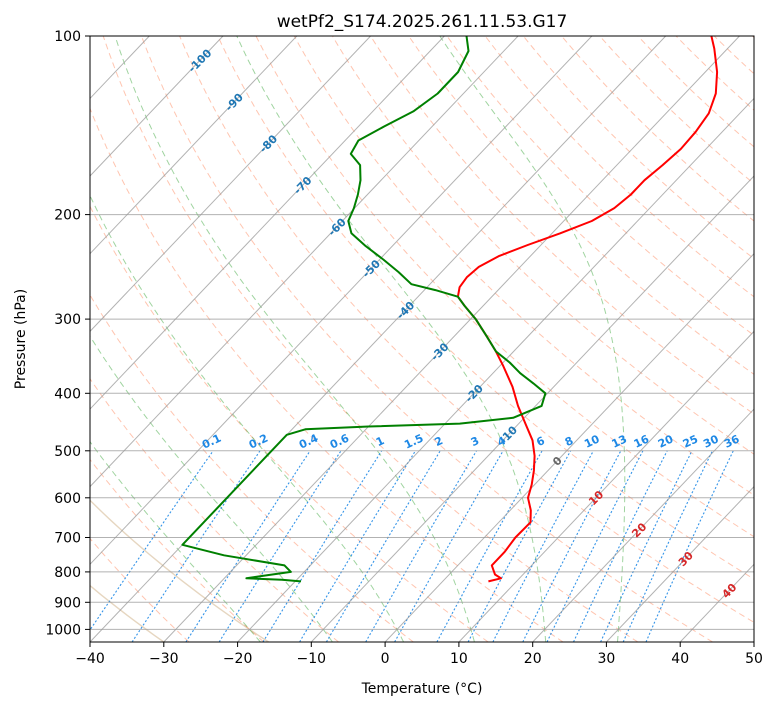 Image resolution: width=775 pixels, height=712 pixels. I want to click on mixing-ratio-label: 20, so click(666, 441).